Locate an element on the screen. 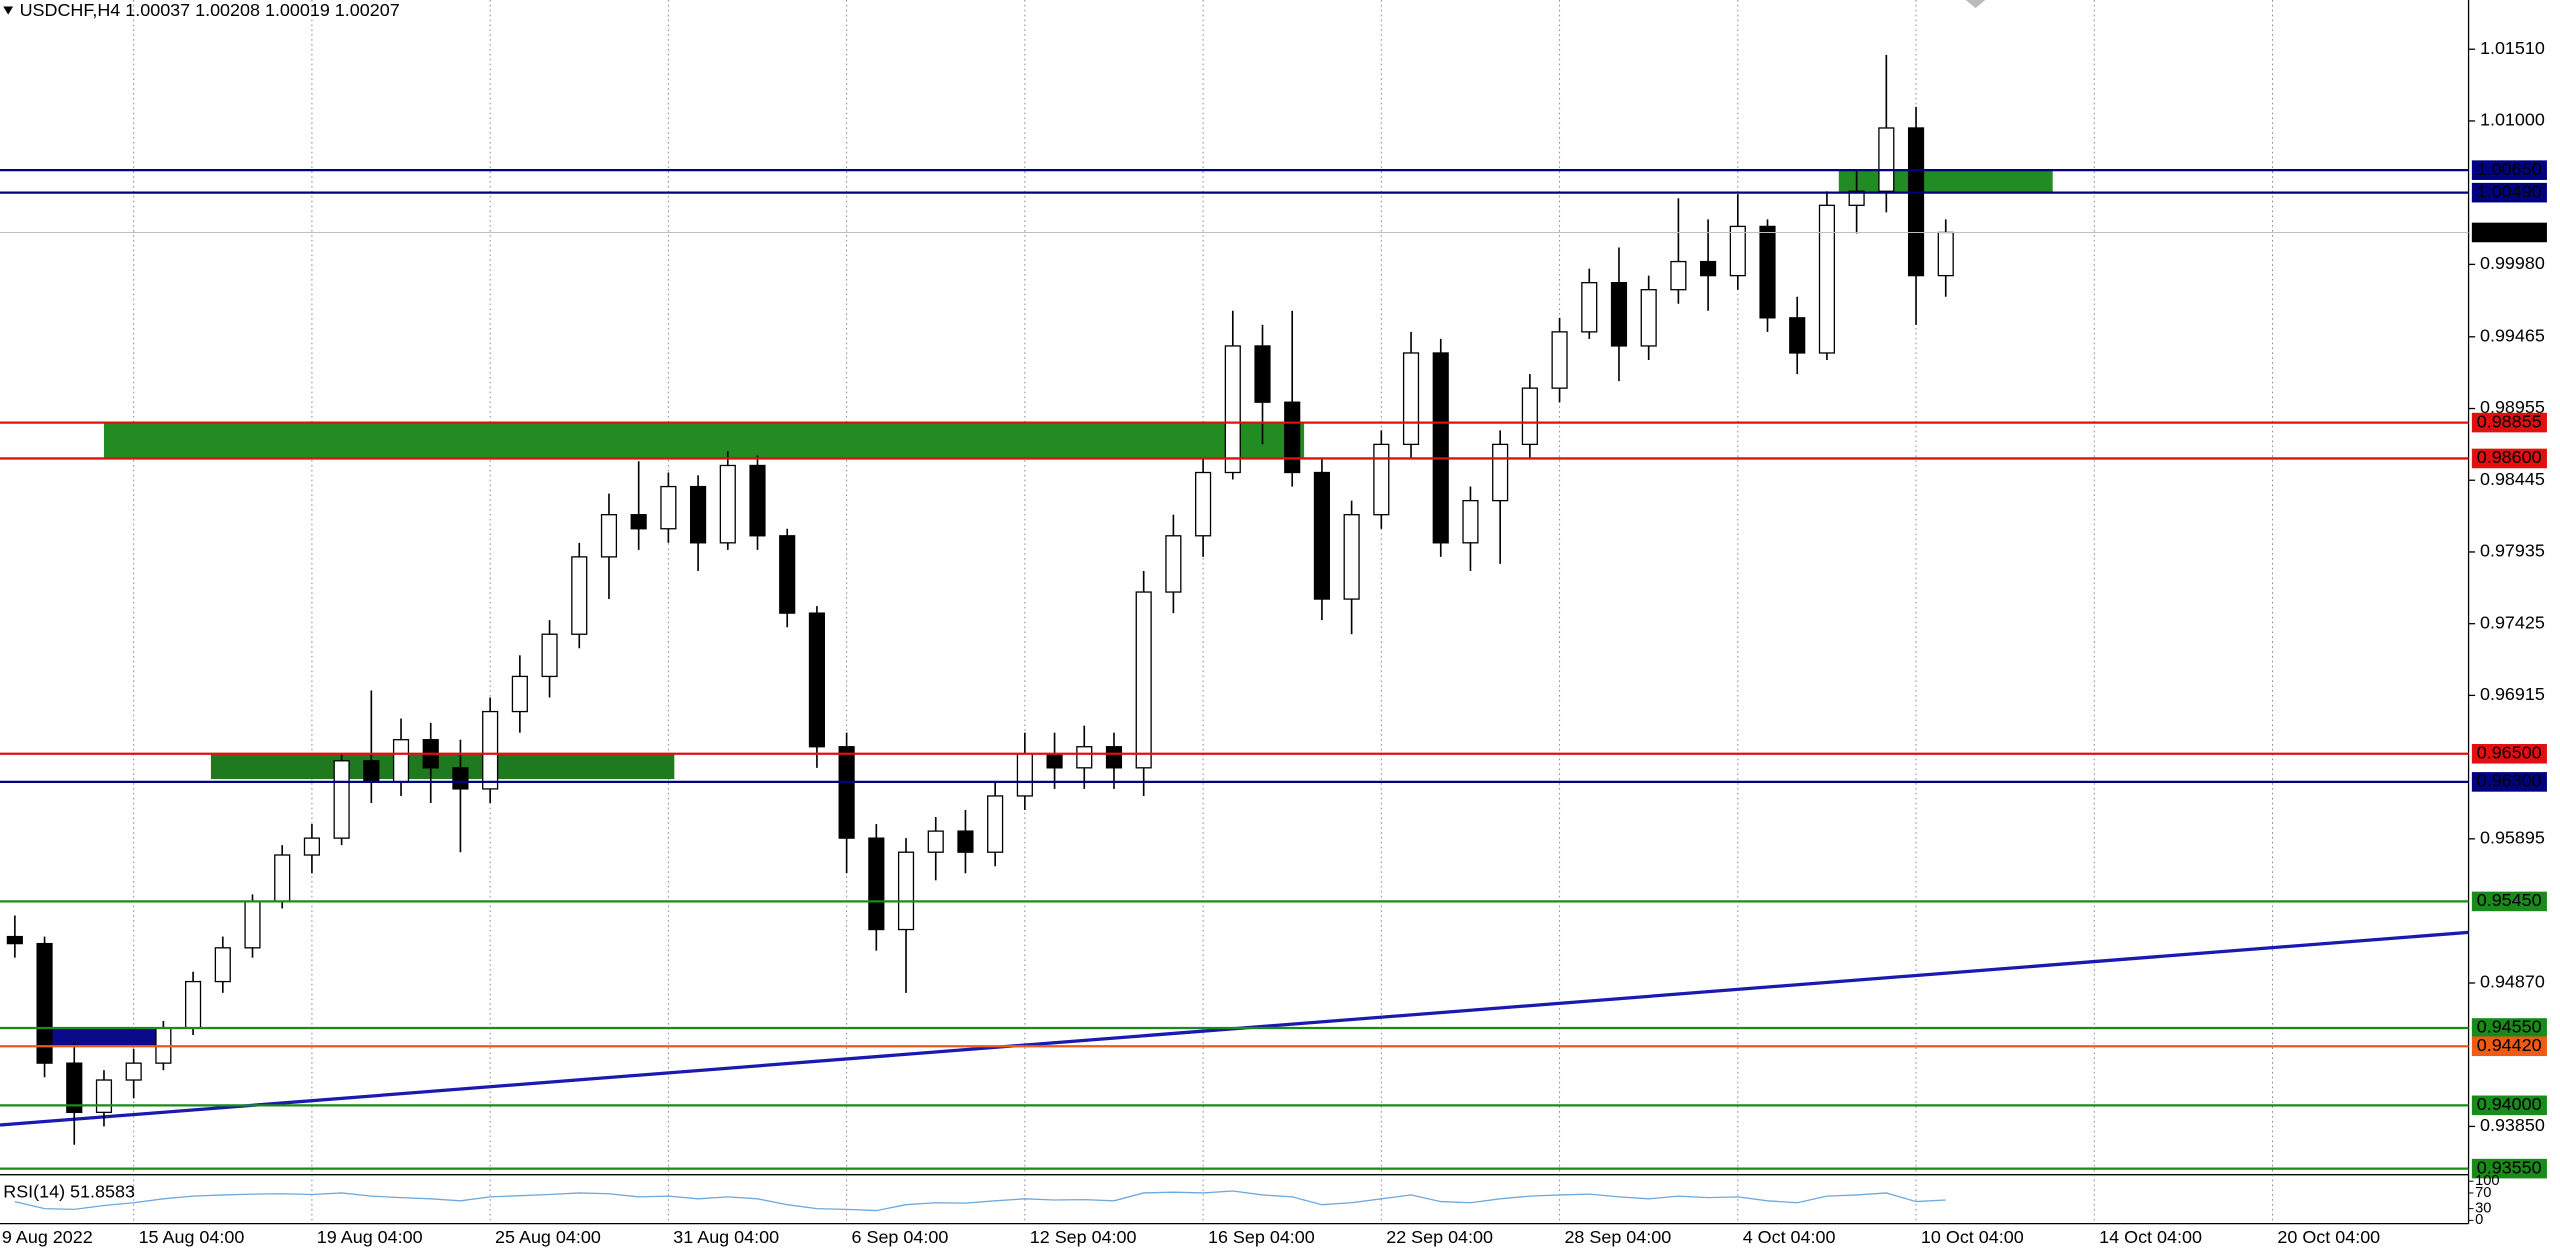  level-label: 0.94420 is located at coordinates (2509, 1045).